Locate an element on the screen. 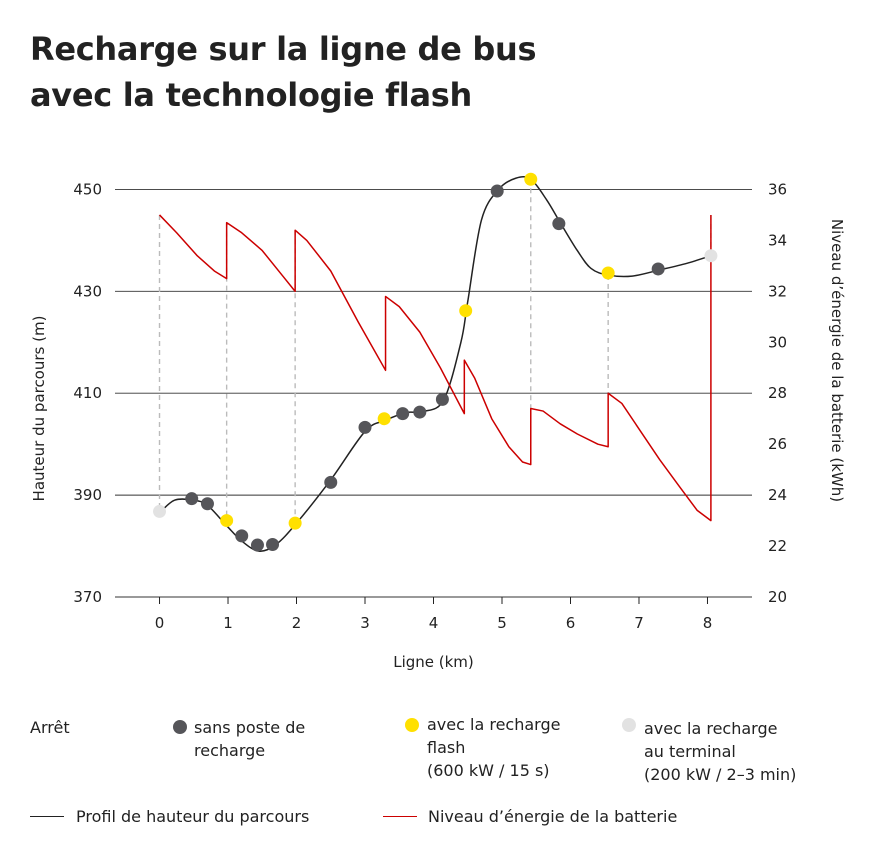 This screenshot has height=856, width=876. legend-terminal-line-1: avec la recharge is located at coordinates (711, 728).